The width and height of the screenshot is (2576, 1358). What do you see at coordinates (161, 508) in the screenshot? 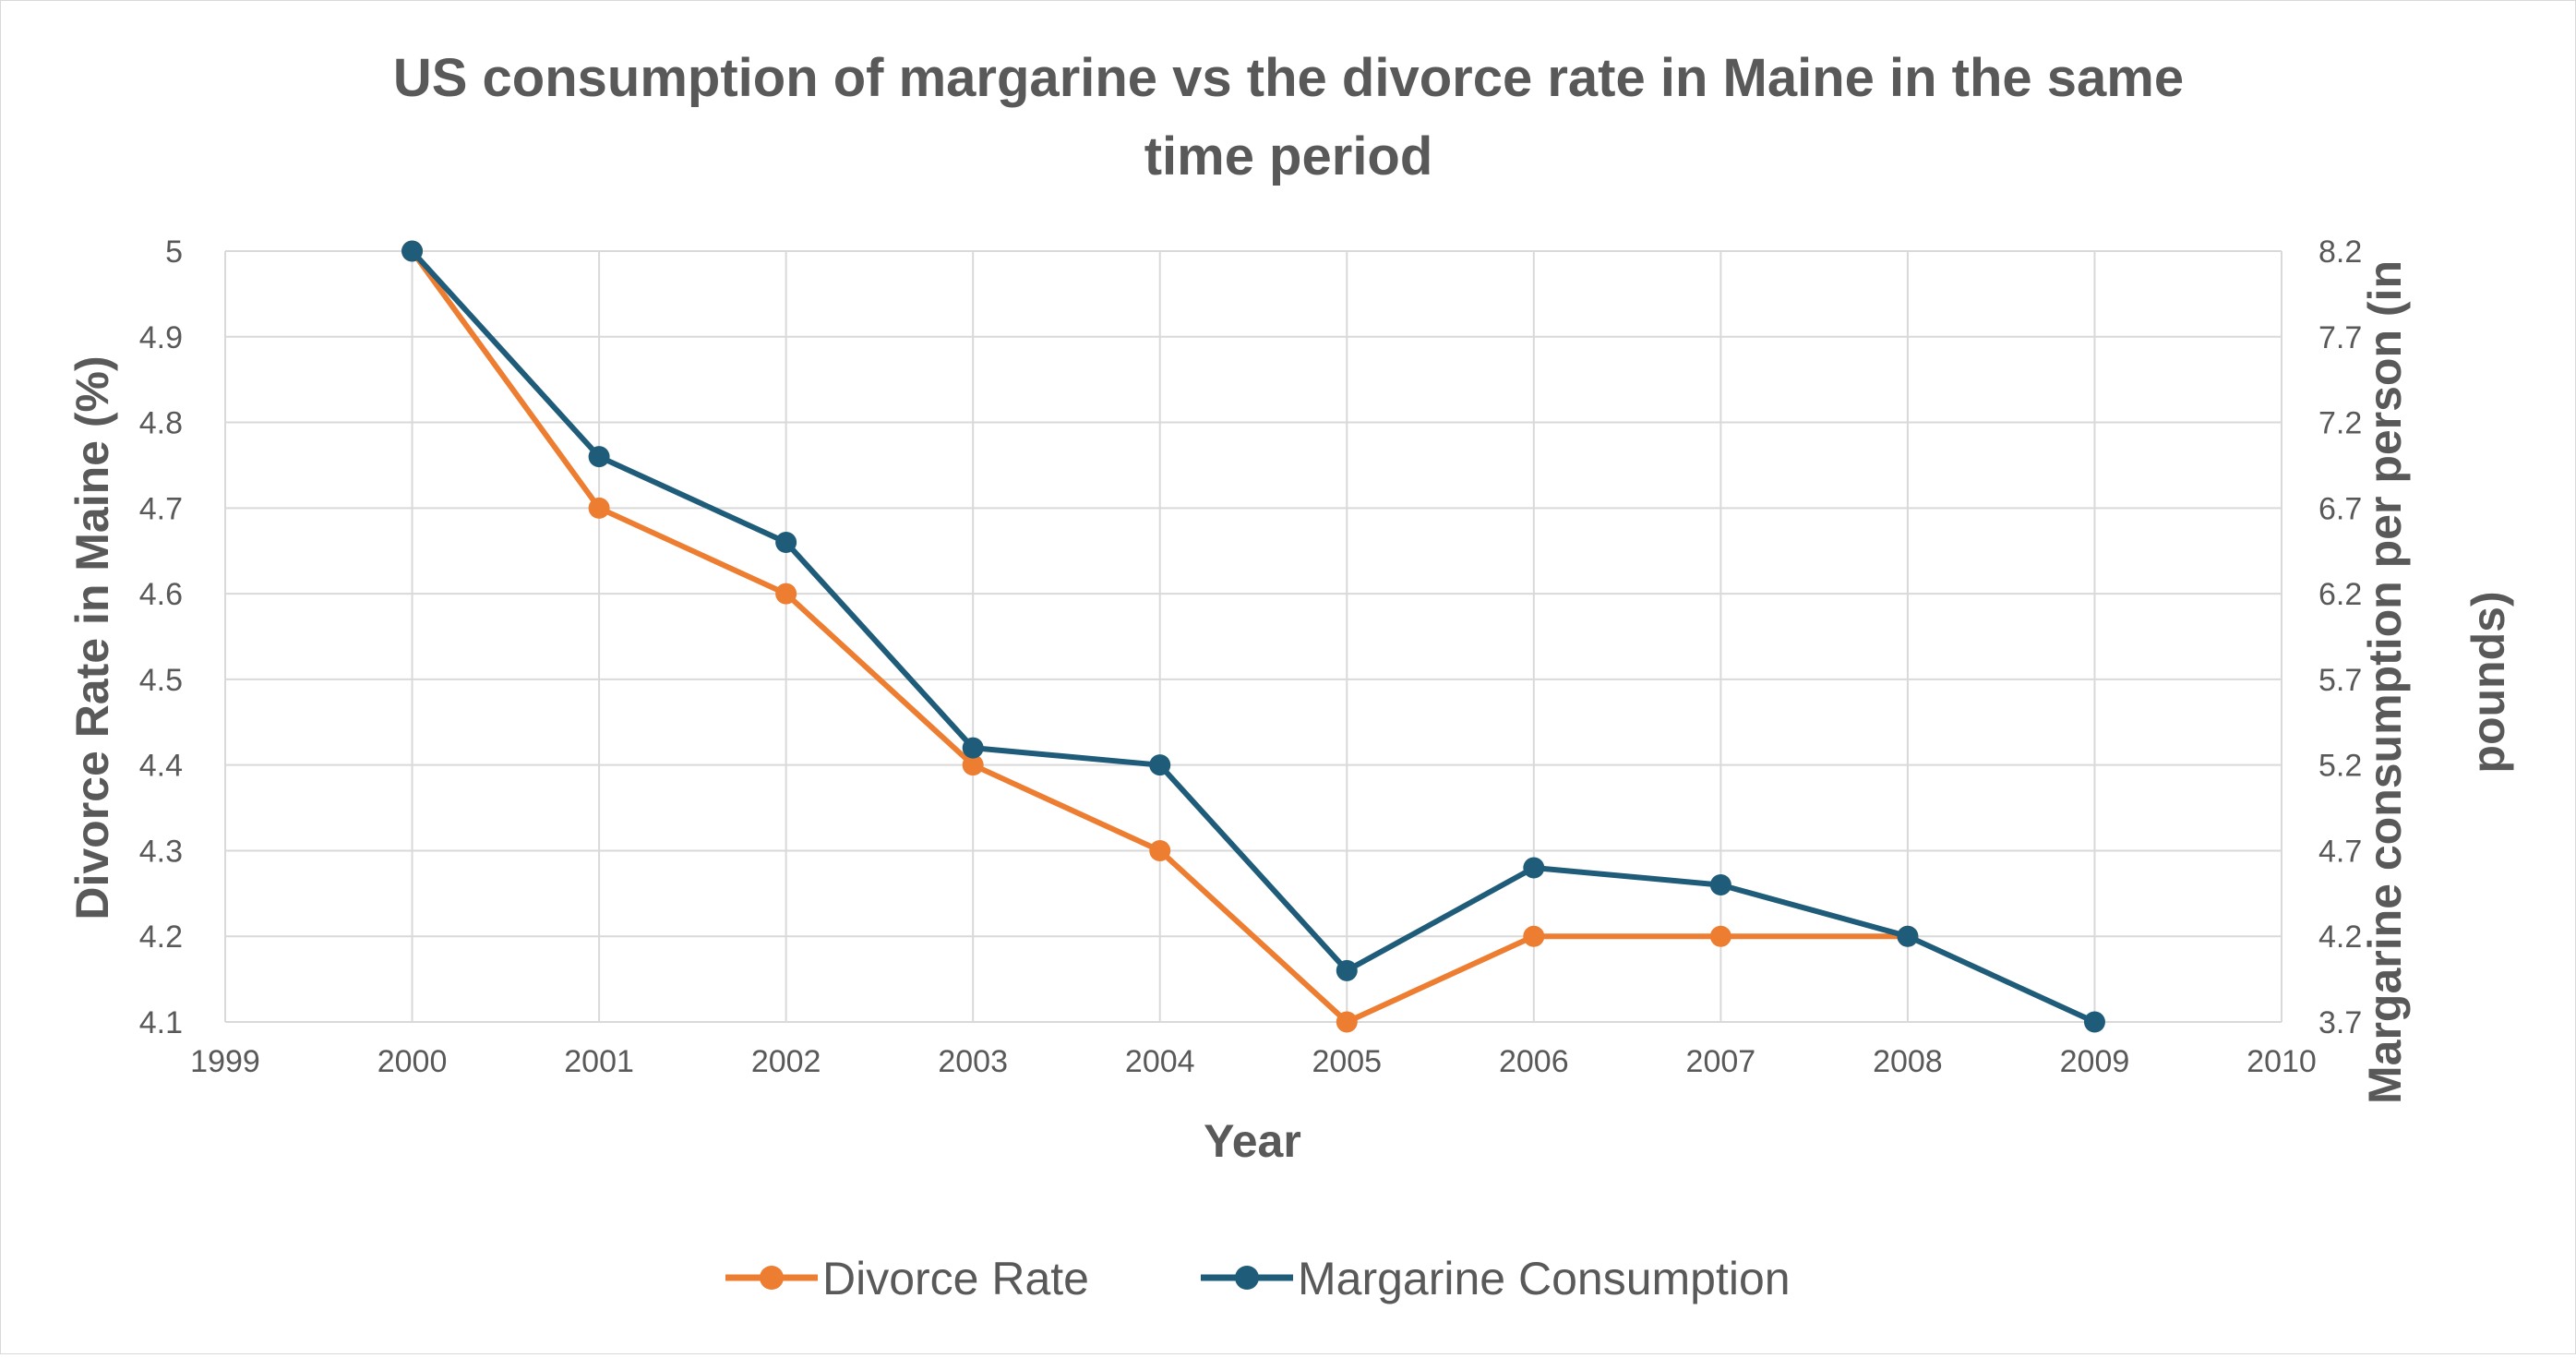
I see `y-tick-label: 4.7` at bounding box center [161, 508].